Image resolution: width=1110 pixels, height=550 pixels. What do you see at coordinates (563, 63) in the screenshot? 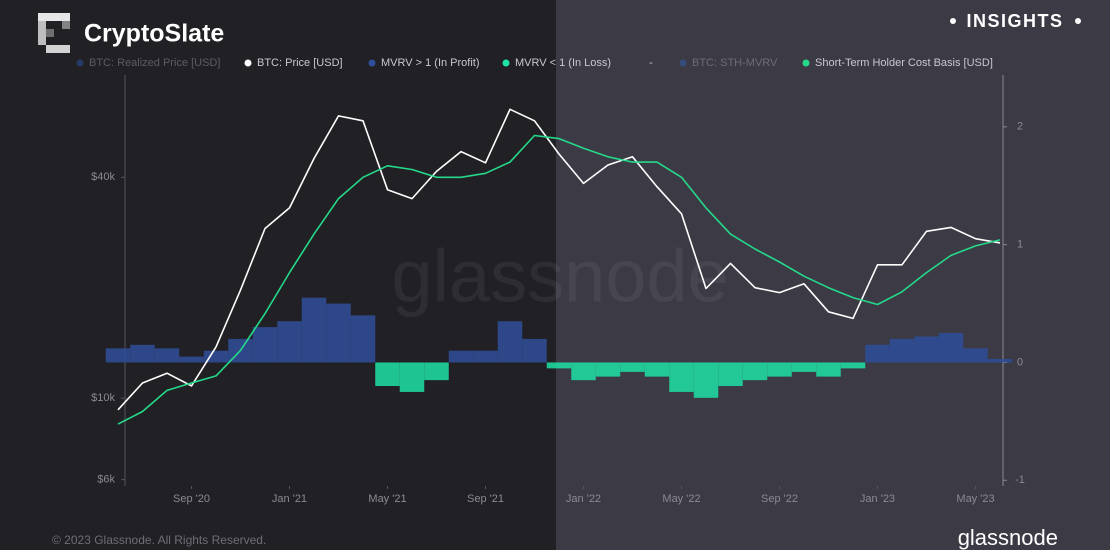
I see `legend-label: MVRV < 1 (In Loss)` at bounding box center [563, 63].